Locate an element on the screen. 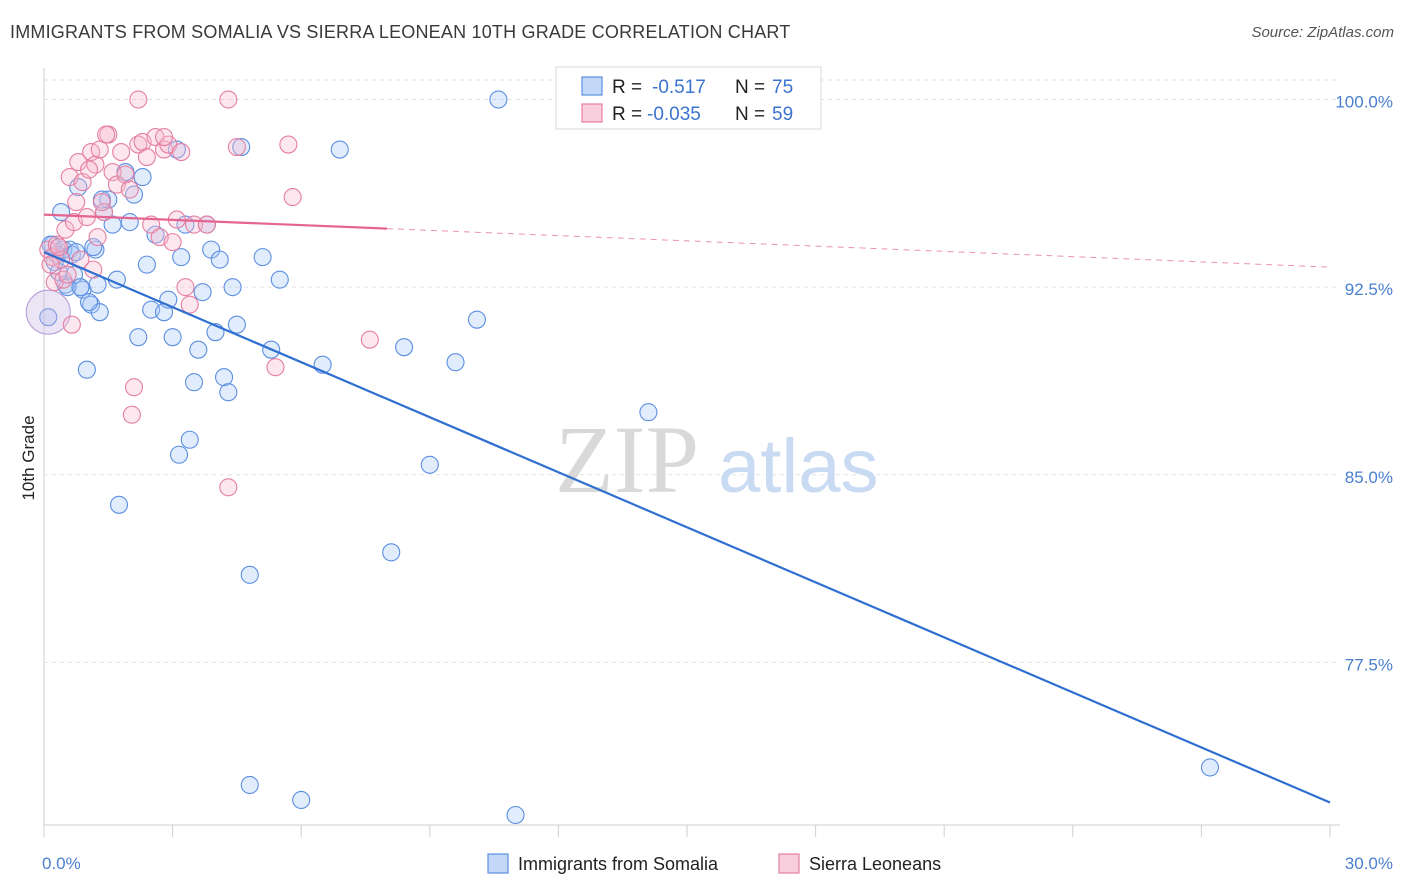  y-tick-labels: 100.0% 92.5% 85.0% 77.5% is located at coordinates (1364, 384).